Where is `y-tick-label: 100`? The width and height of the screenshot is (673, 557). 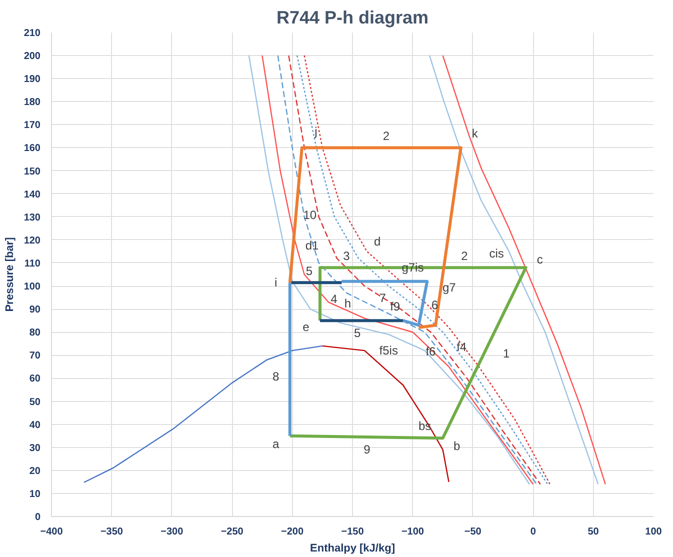 y-tick-label: 100 is located at coordinates (32, 287).